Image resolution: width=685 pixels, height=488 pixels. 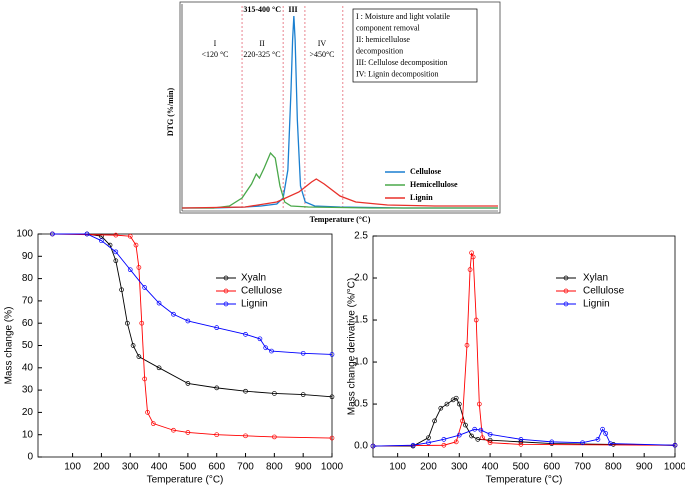 What do you see at coordinates (459, 467) in the screenshot?
I see `x-tick-label: 300` at bounding box center [459, 467].